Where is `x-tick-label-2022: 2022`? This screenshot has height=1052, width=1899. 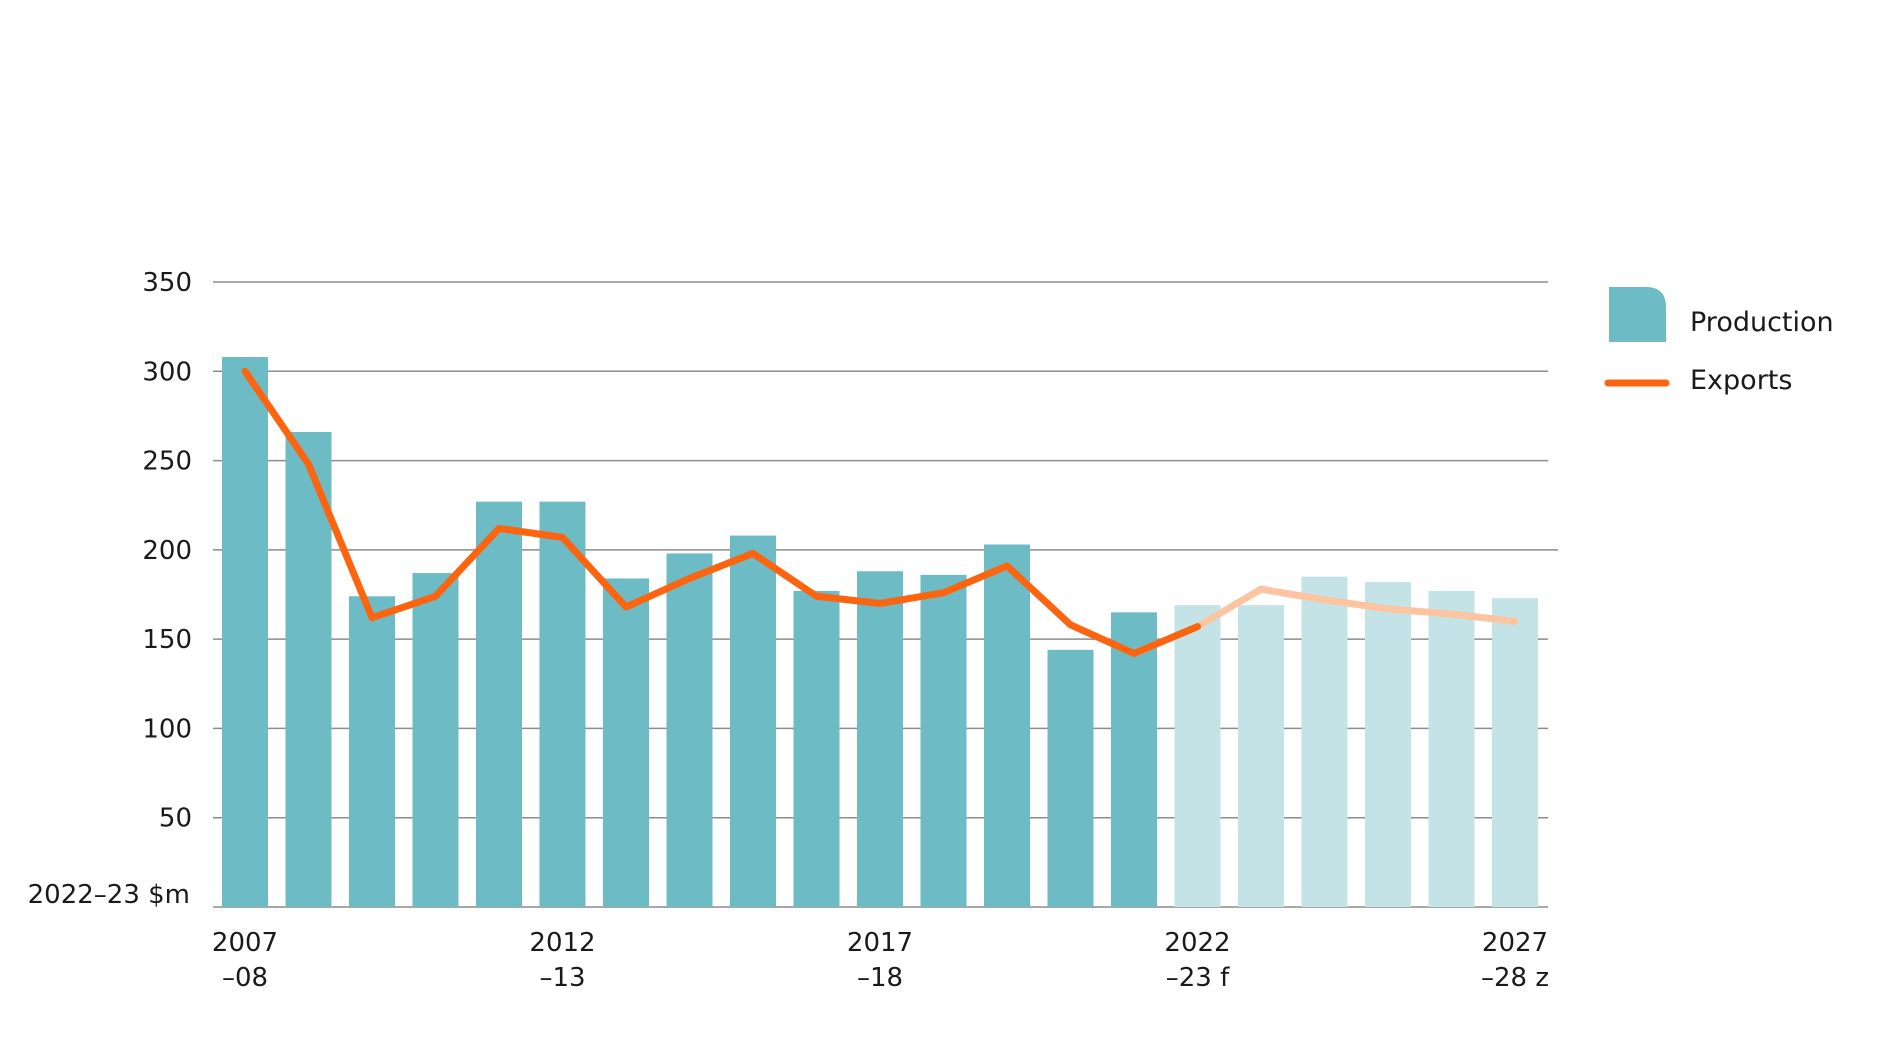
x-tick-label-2022: 2022 is located at coordinates (1197, 943).